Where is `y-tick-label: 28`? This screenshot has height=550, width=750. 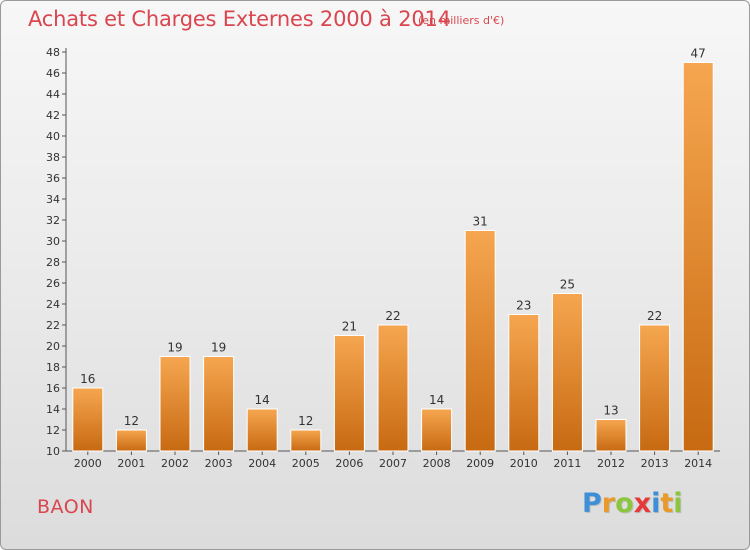
y-tick-label: 28 is located at coordinates (53, 262).